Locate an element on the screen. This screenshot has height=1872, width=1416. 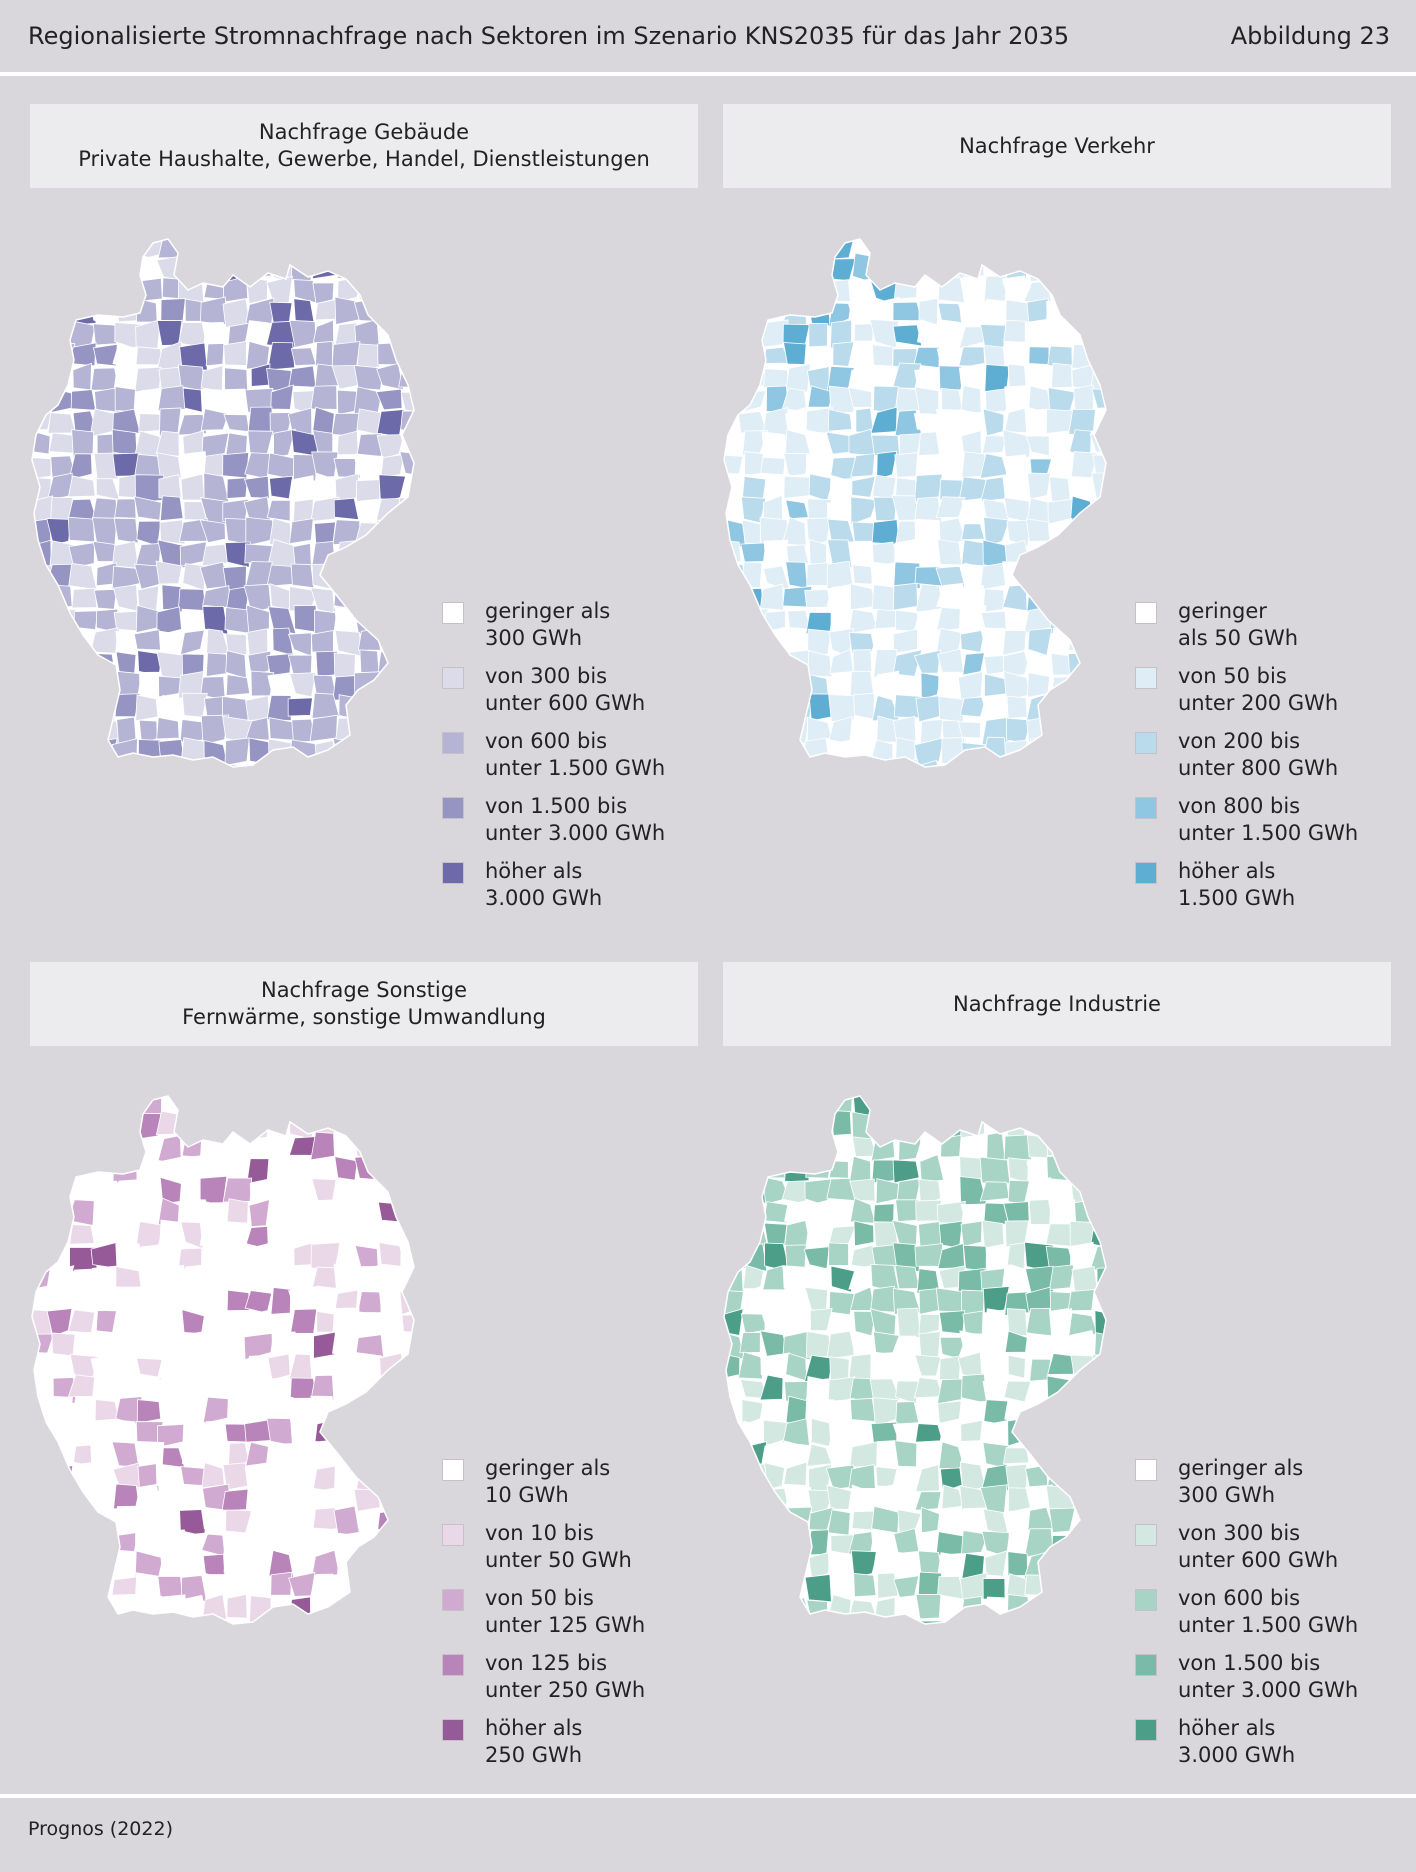
legend-item: geringer als 10 GWh is located at coordinates (562, 1486).